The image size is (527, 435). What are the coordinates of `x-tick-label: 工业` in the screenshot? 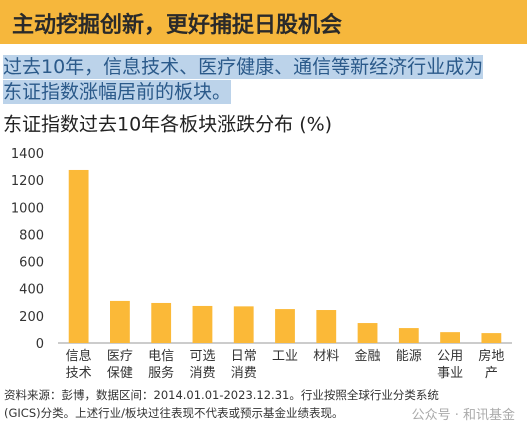 It's located at (285, 356).